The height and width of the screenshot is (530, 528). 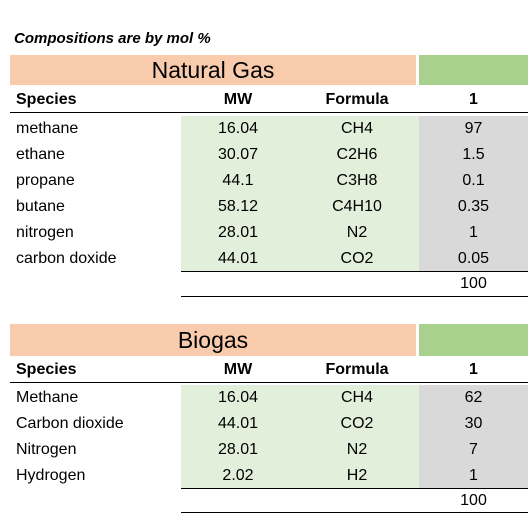 I want to click on species-cell: ethane, so click(x=40, y=154).